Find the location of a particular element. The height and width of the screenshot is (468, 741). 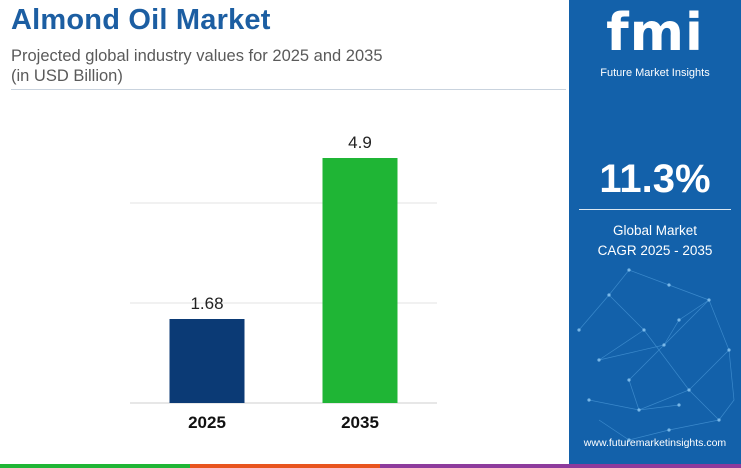

footer-strip-orange is located at coordinates (285, 466).